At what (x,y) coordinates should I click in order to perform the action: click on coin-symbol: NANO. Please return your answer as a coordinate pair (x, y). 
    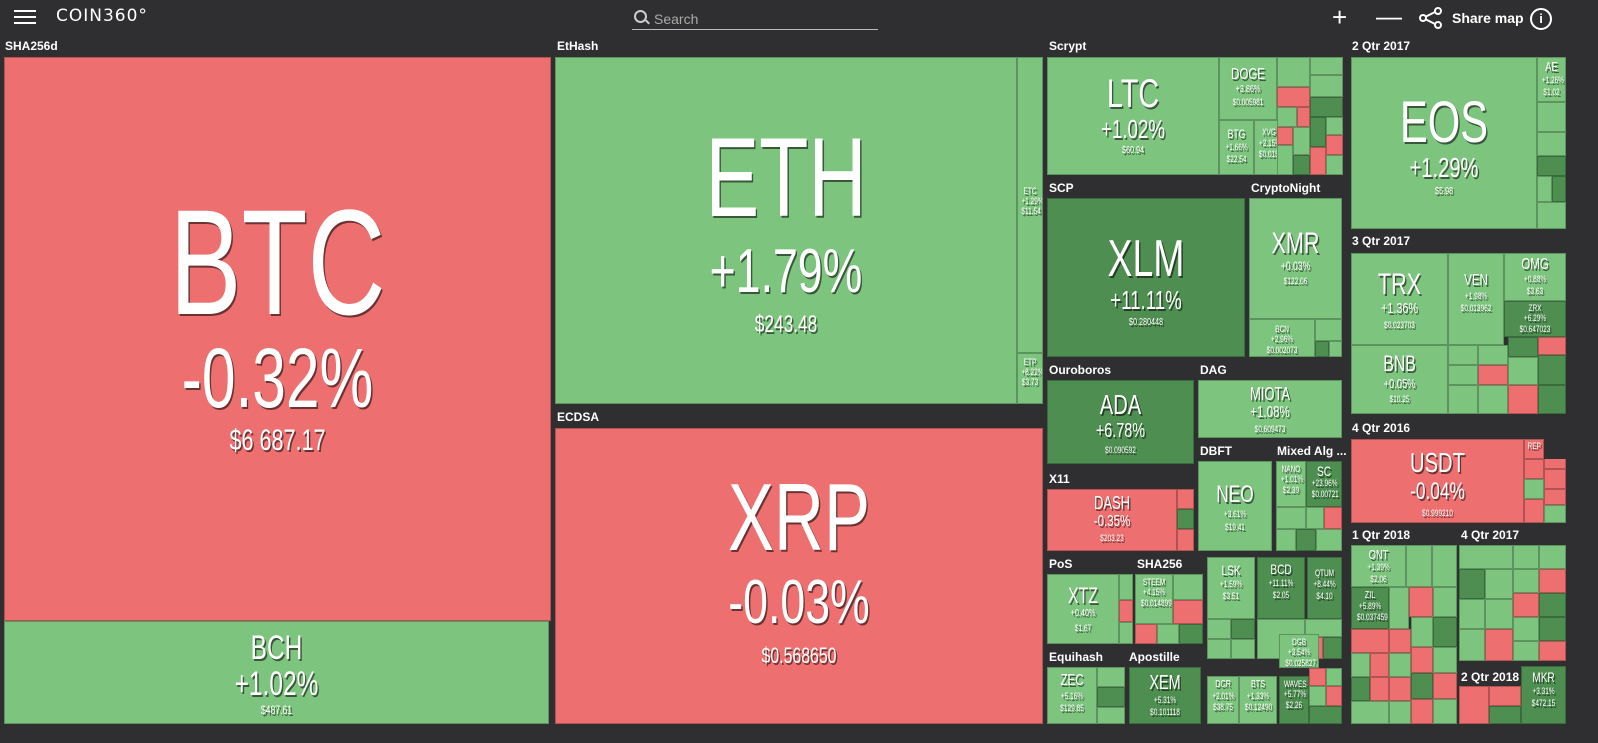
    Looking at the image, I should click on (1291, 469).